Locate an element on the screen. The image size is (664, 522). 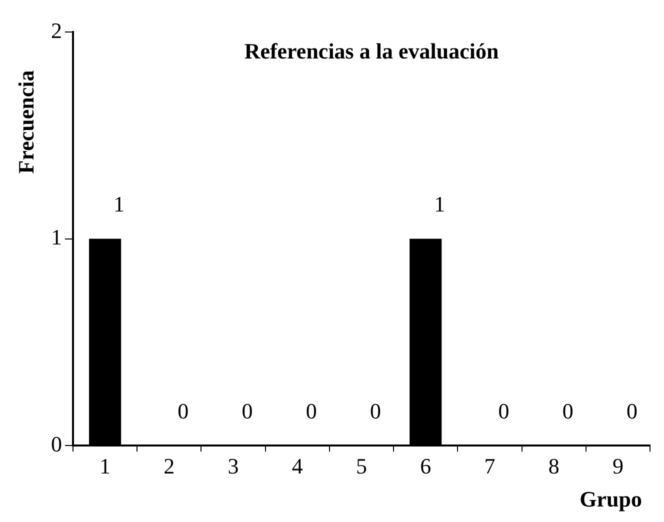
chart-title: Referencias a la evaluación is located at coordinates (371, 51).